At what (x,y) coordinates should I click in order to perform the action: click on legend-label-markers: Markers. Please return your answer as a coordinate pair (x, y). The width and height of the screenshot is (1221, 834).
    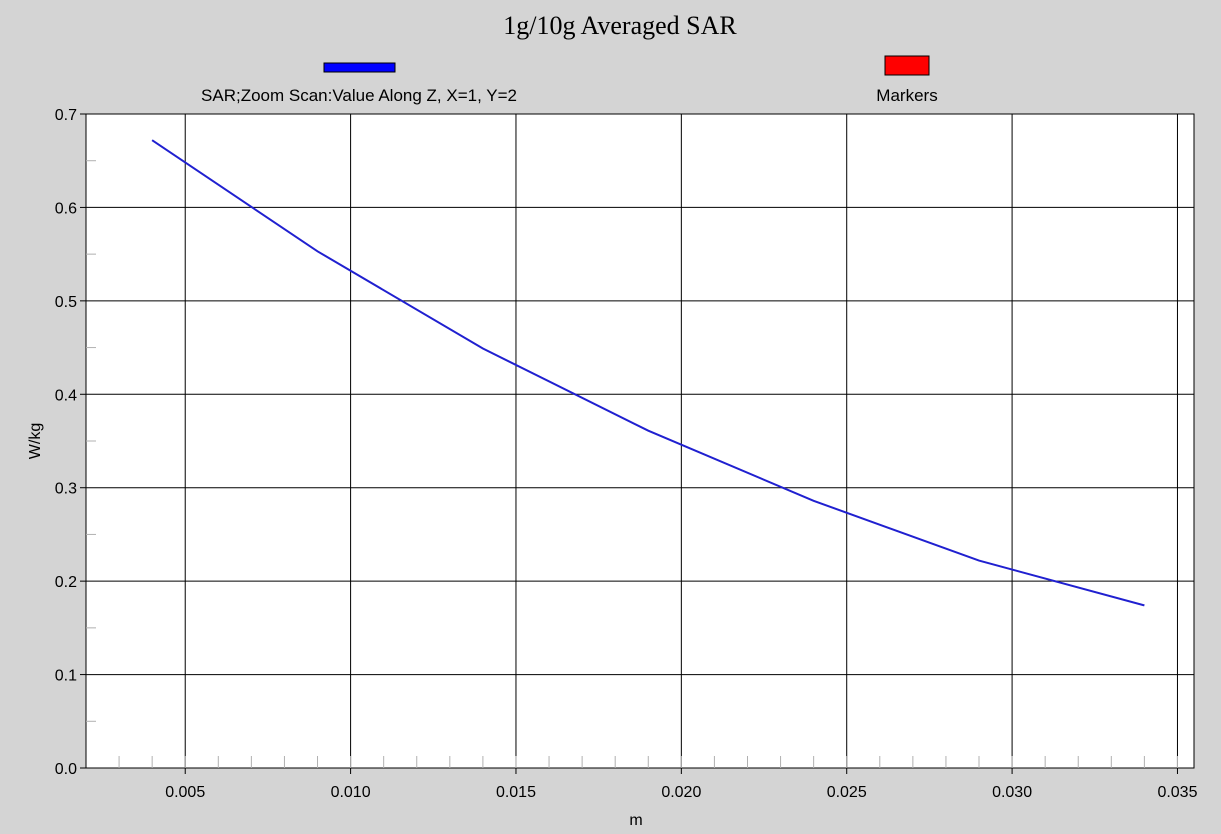
    Looking at the image, I should click on (906, 95).